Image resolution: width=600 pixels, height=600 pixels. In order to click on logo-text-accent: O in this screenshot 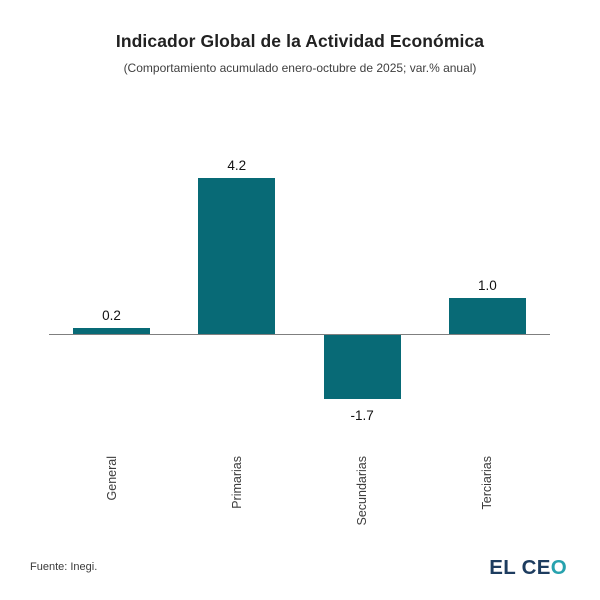, I will do `click(558, 567)`.